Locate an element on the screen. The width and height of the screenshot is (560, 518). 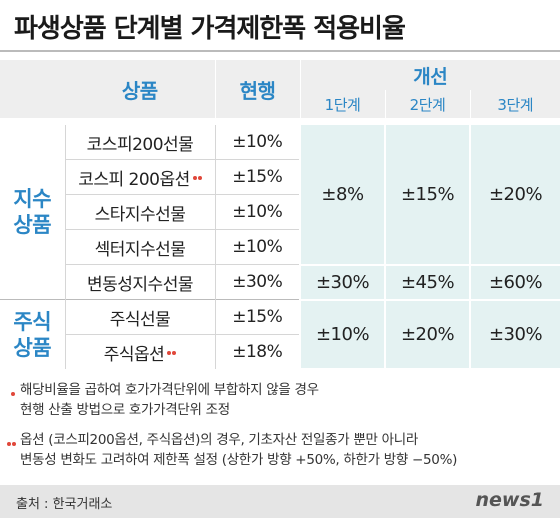
row: 변동성지수선물 ±30% ±30% ±45% ±60% is located at coordinates (280, 282).